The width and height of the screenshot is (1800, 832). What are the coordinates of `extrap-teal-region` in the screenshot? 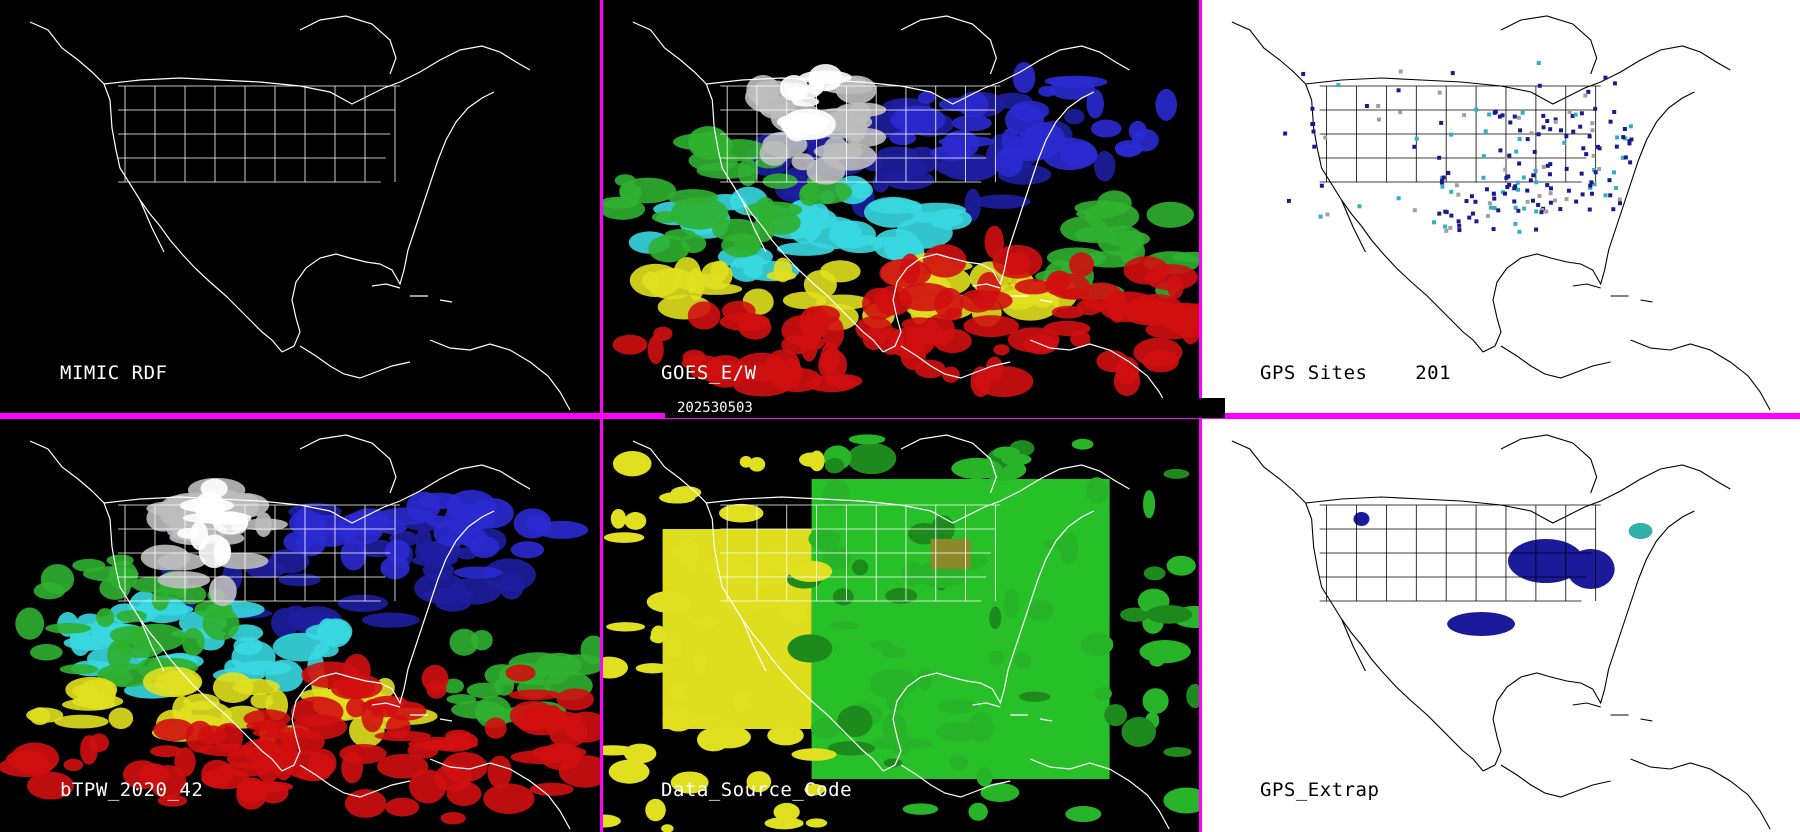 It's located at (1640, 531).